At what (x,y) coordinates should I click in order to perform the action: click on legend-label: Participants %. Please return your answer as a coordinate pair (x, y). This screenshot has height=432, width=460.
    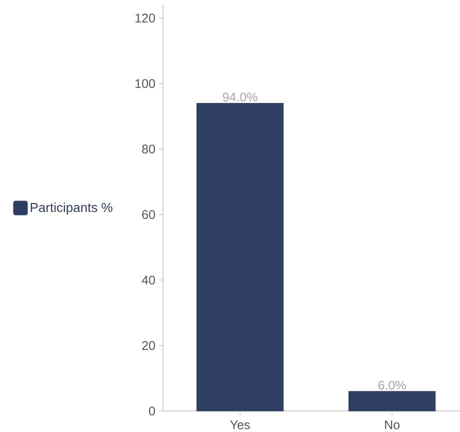
    Looking at the image, I should click on (71, 208).